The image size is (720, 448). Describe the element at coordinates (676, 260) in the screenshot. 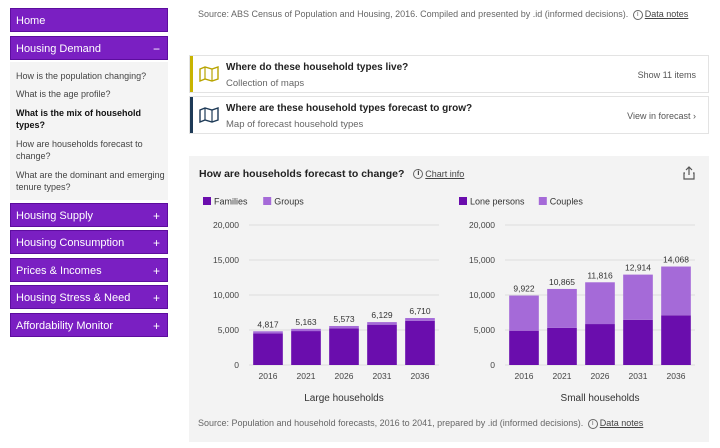

I see `data-label: 14,068` at that location.